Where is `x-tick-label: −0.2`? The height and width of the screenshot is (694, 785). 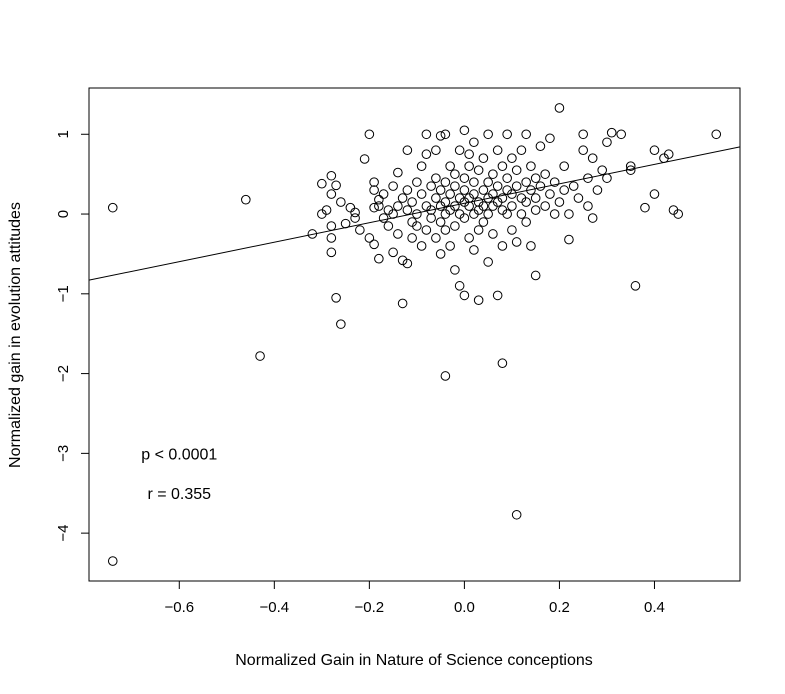
x-tick-label: −0.2 is located at coordinates (370, 607).